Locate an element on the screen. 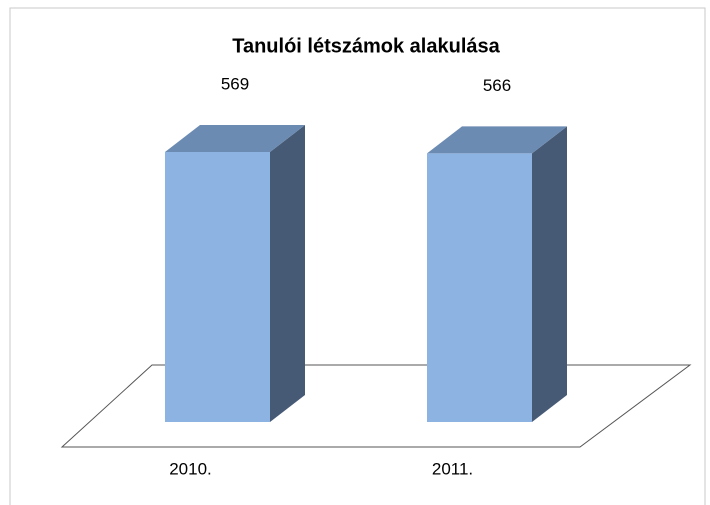 This screenshot has height=505, width=710. floor is located at coordinates (376, 406).